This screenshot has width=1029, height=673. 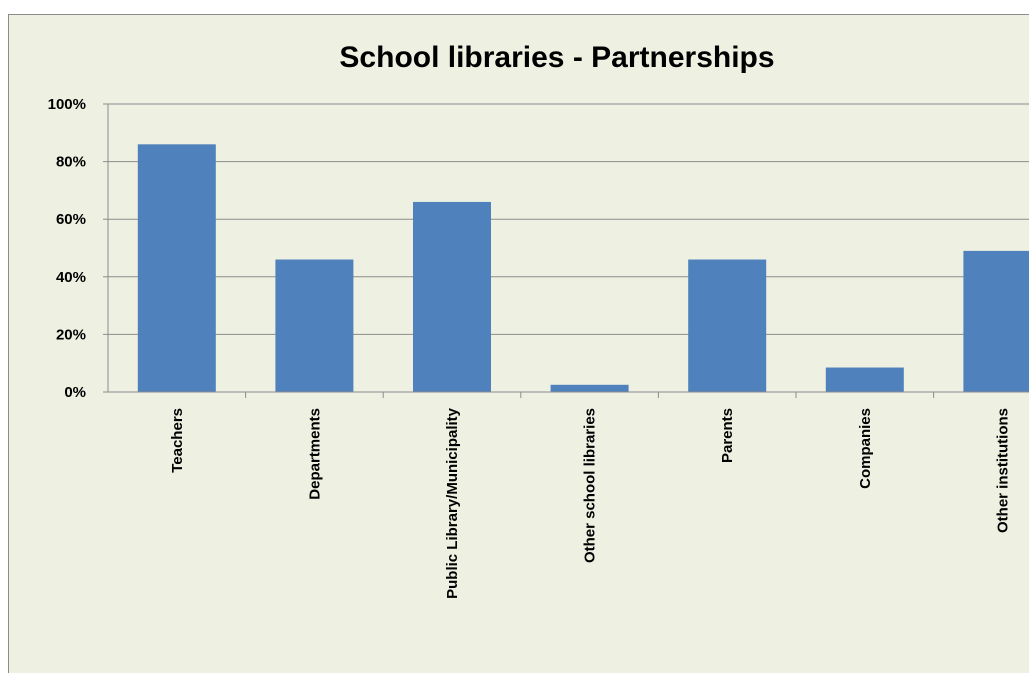 What do you see at coordinates (71, 162) in the screenshot?
I see `y-tick-label: 80%` at bounding box center [71, 162].